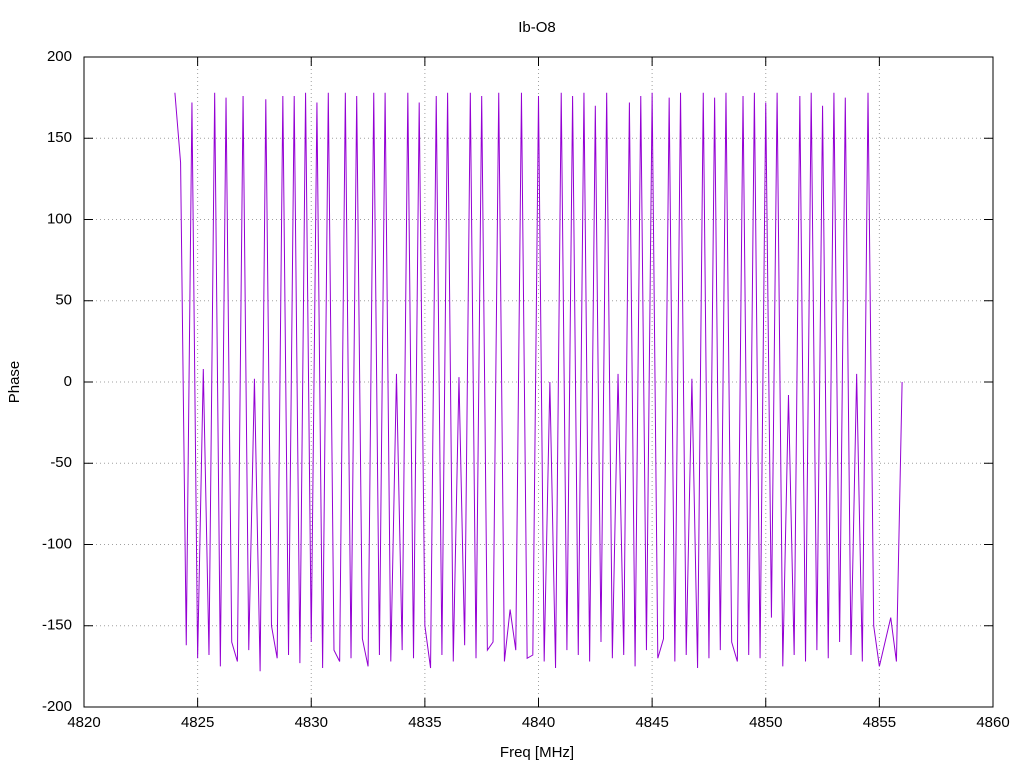 This screenshot has width=1024, height=773. I want to click on y-tick-label: 200, so click(59, 56).